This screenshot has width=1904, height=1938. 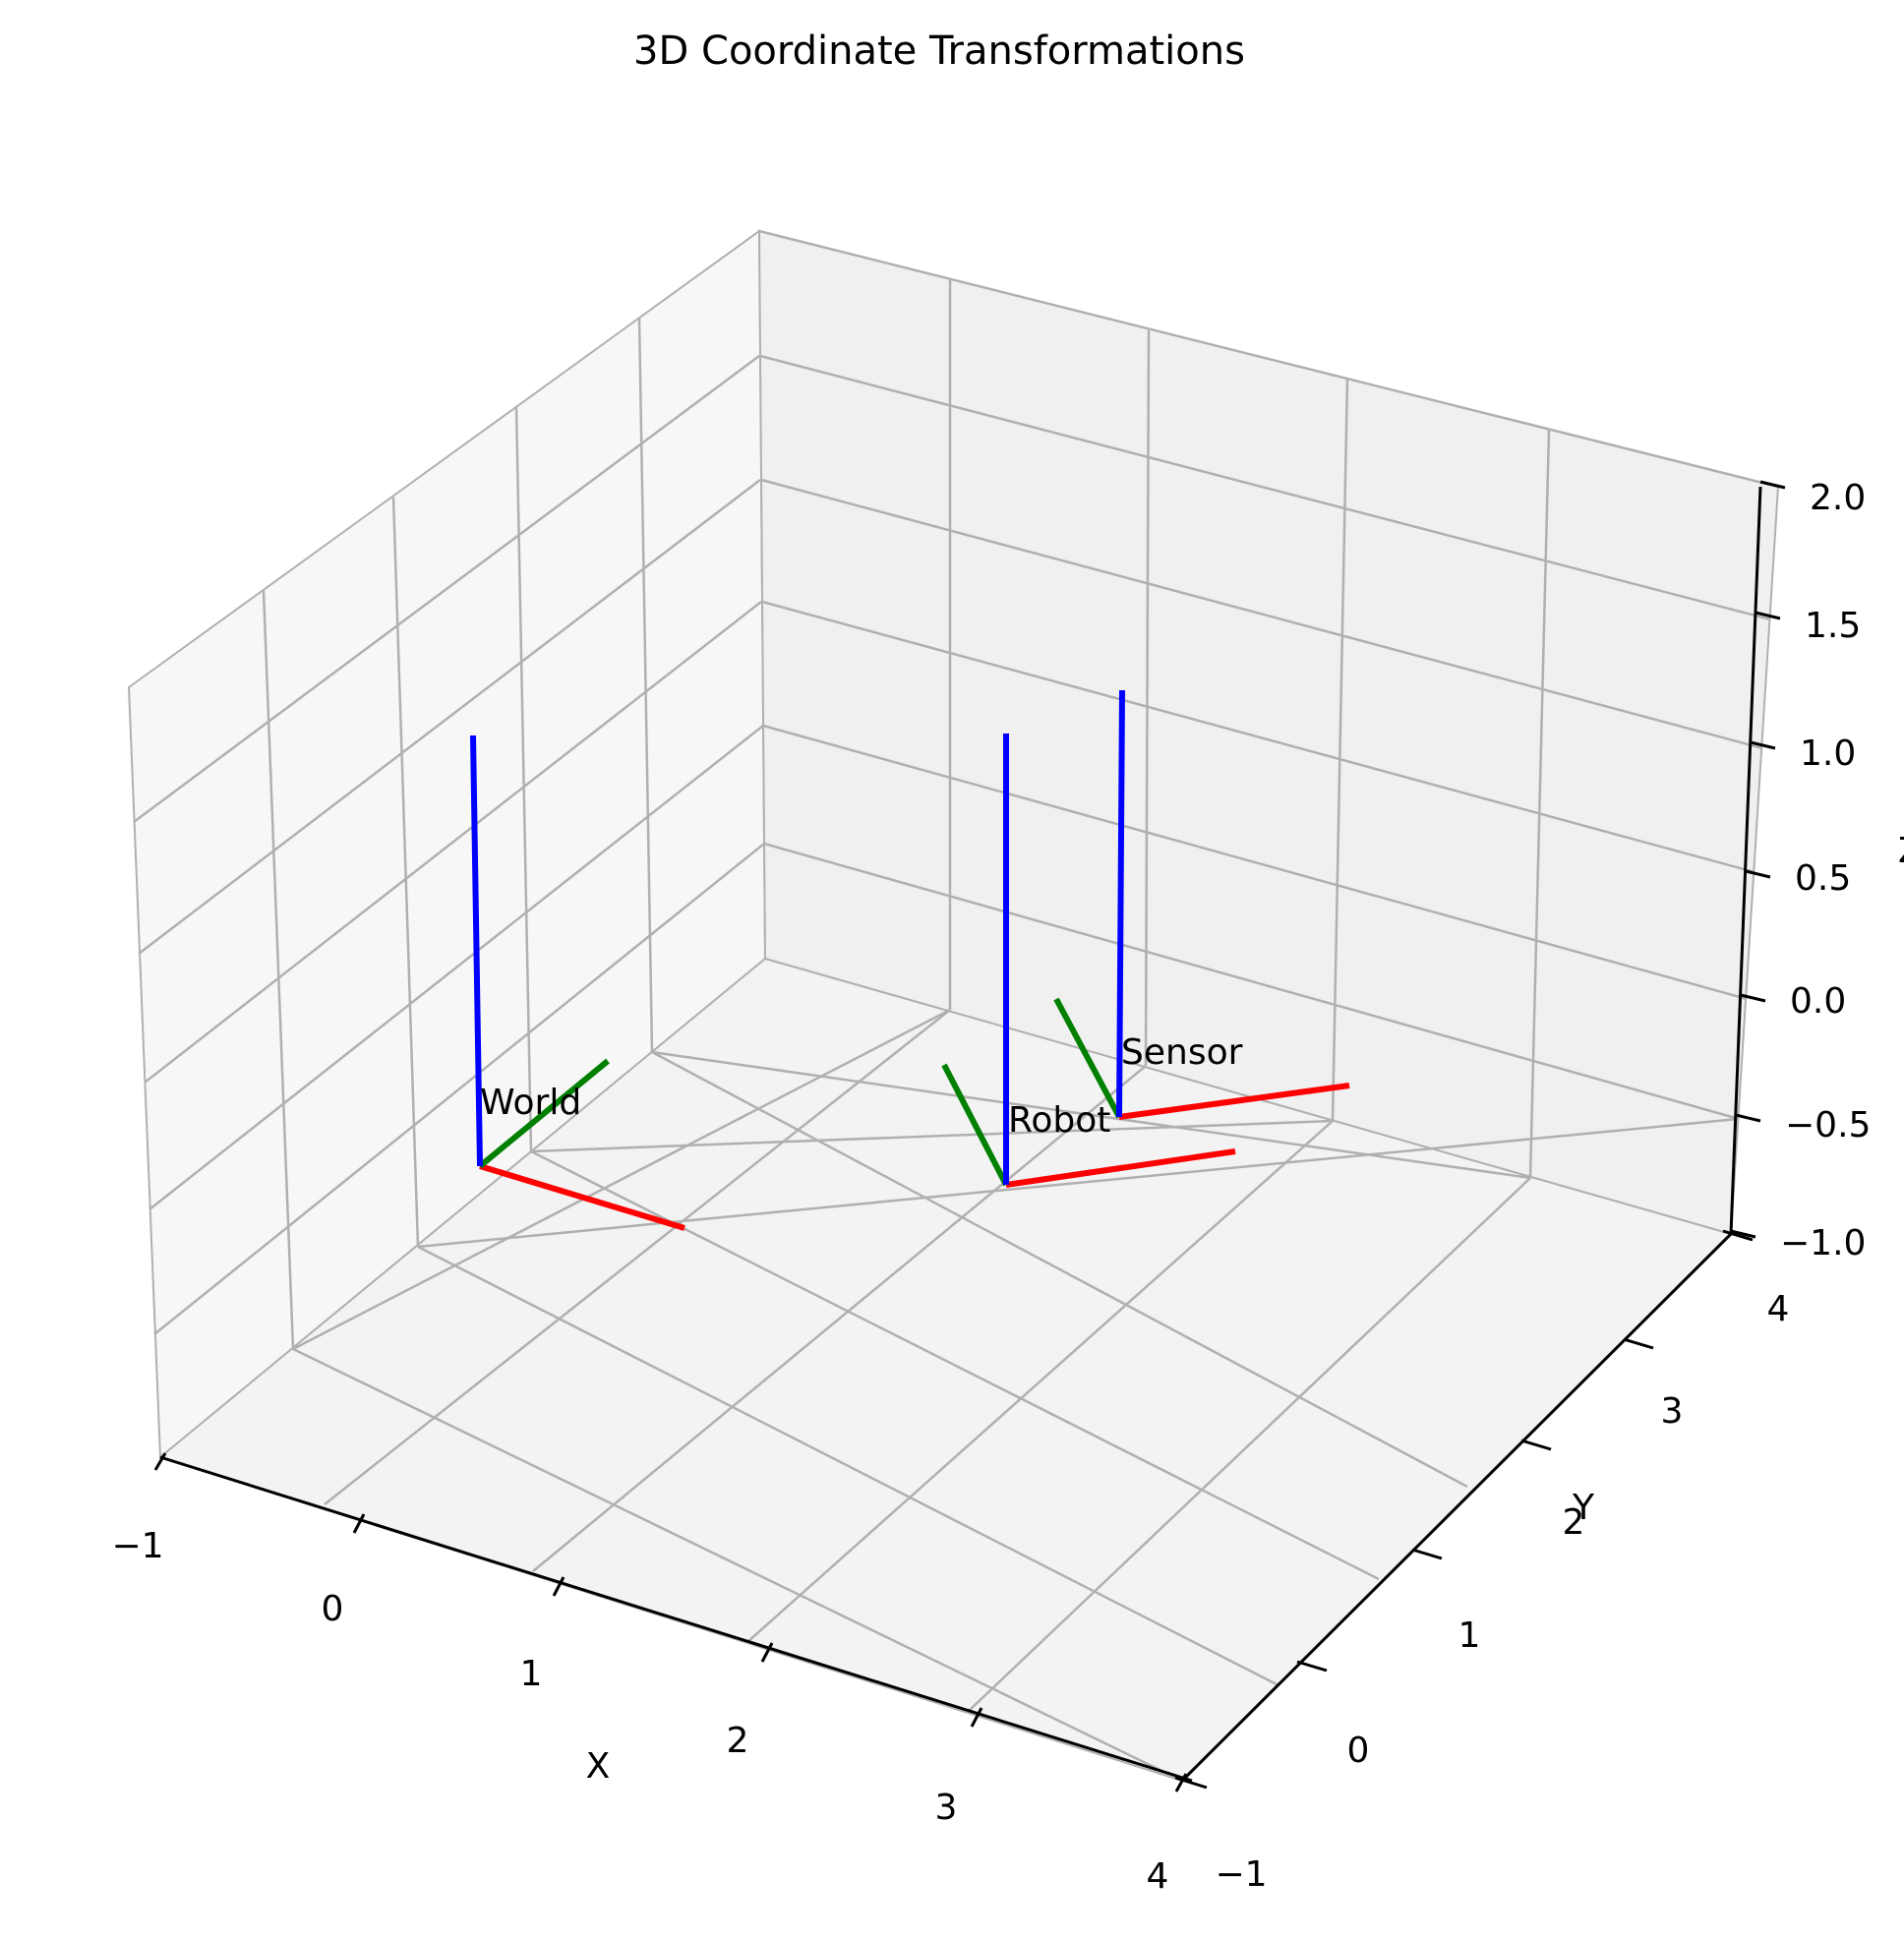 I want to click on world-x-axis-line, so click(x=582, y=1197).